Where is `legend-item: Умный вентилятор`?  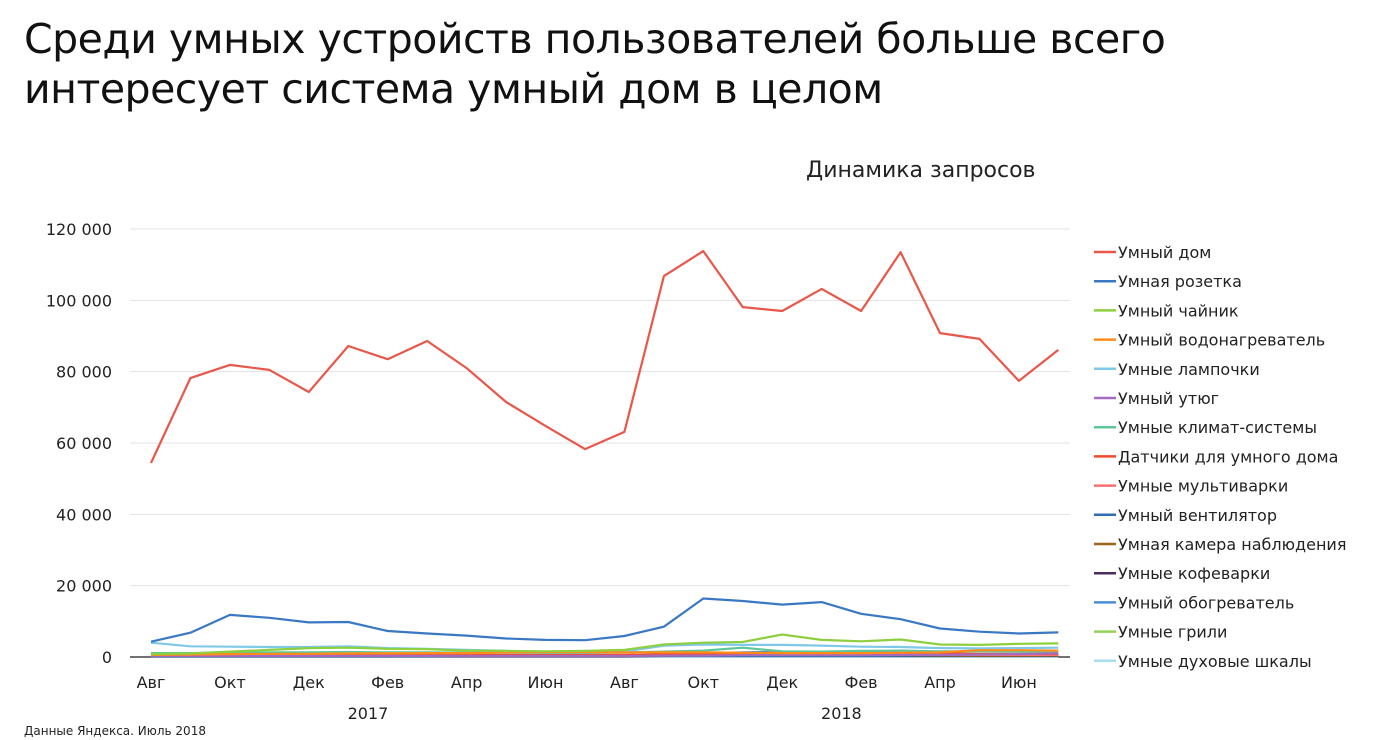 legend-item: Умный вентилятор is located at coordinates (1185, 515).